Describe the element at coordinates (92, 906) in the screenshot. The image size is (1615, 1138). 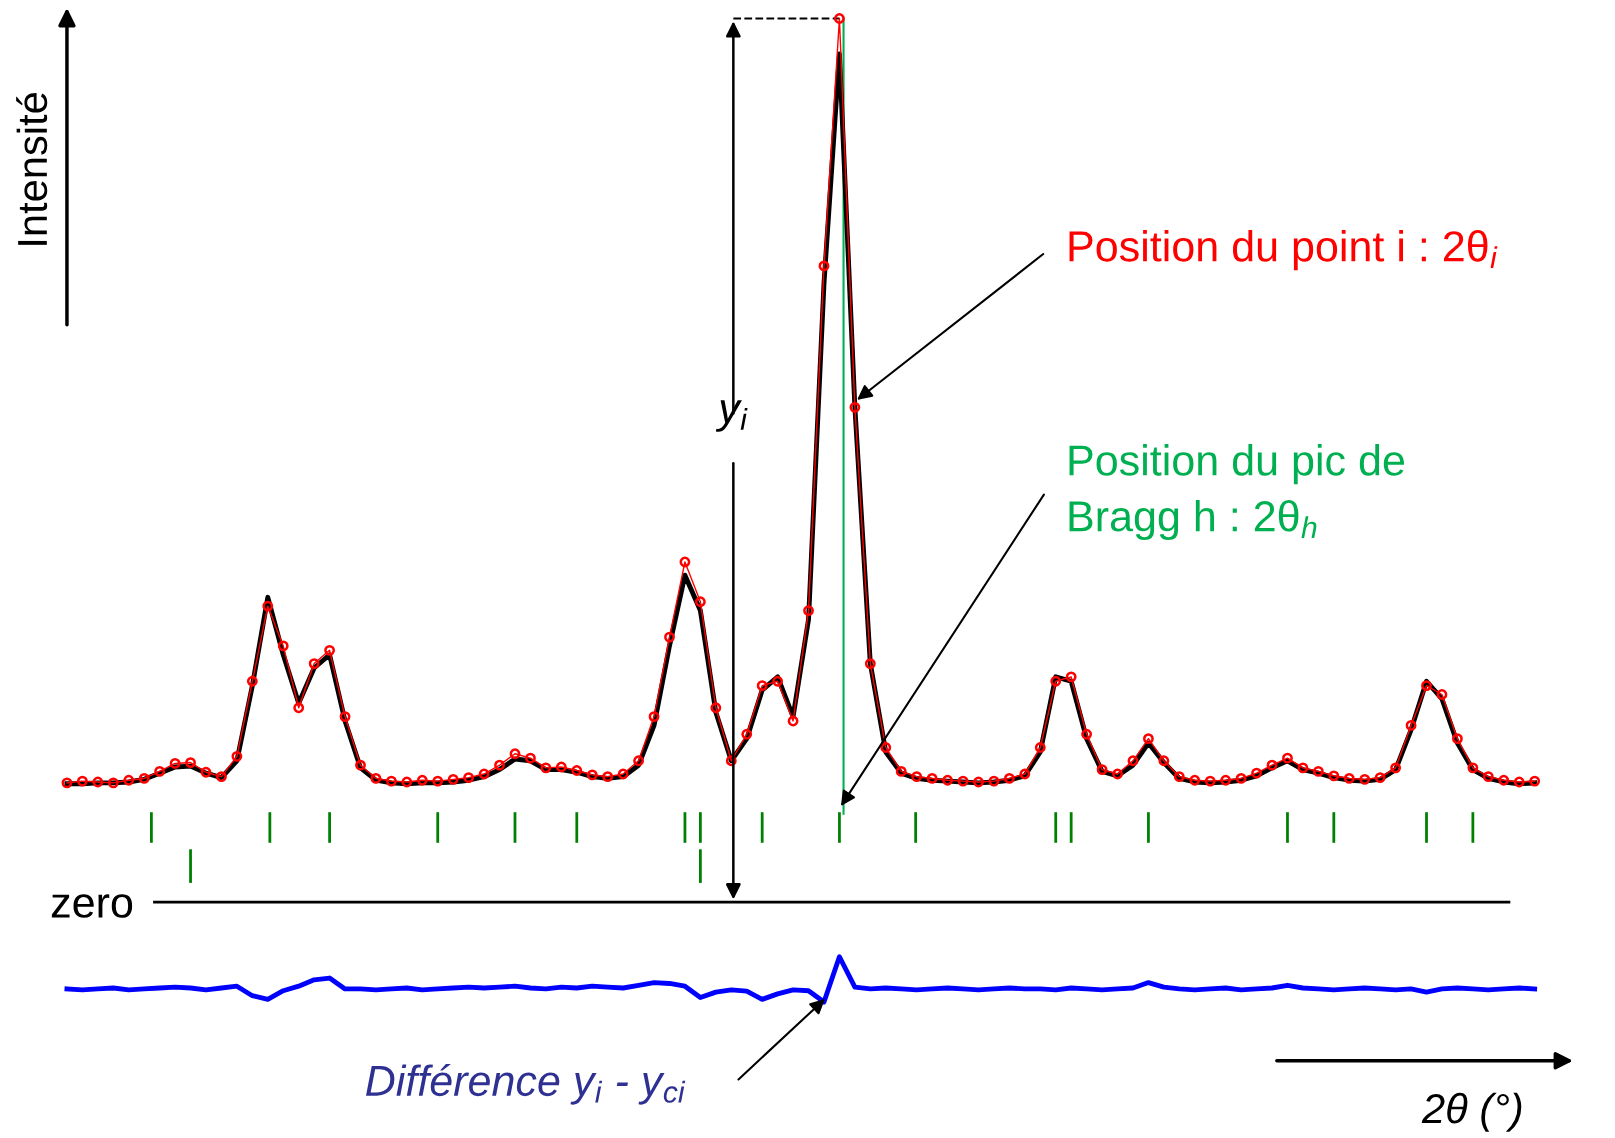
I see `annotation: zero` at that location.